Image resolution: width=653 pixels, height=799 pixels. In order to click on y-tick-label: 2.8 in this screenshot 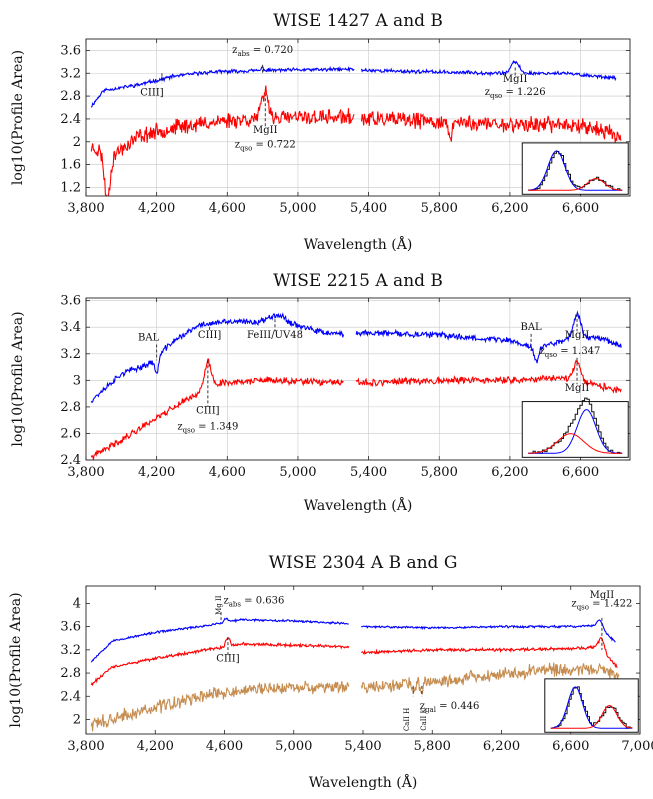, I will do `click(70, 407)`.